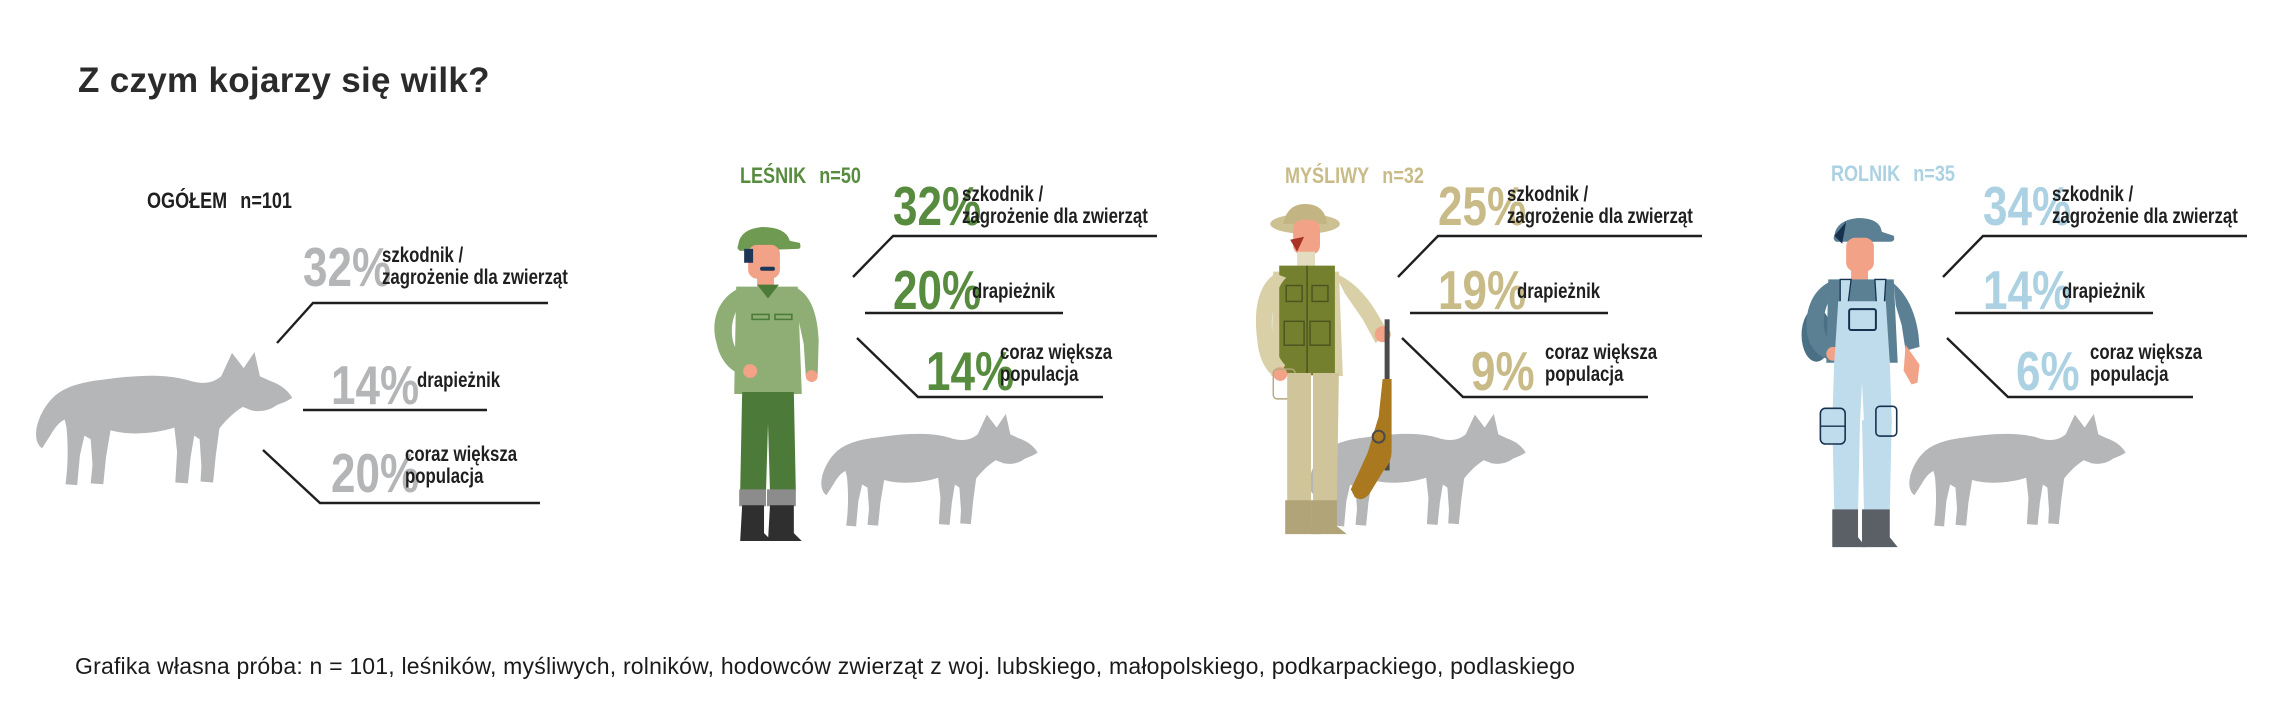 The height and width of the screenshot is (713, 2293). Describe the element at coordinates (1503, 371) in the screenshot. I see `stat-value: 9%` at that location.